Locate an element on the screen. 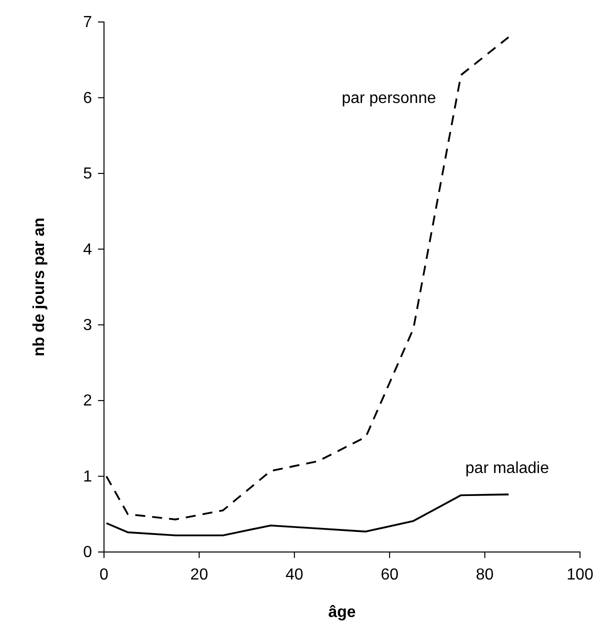  series-label: par personne is located at coordinates (389, 98).